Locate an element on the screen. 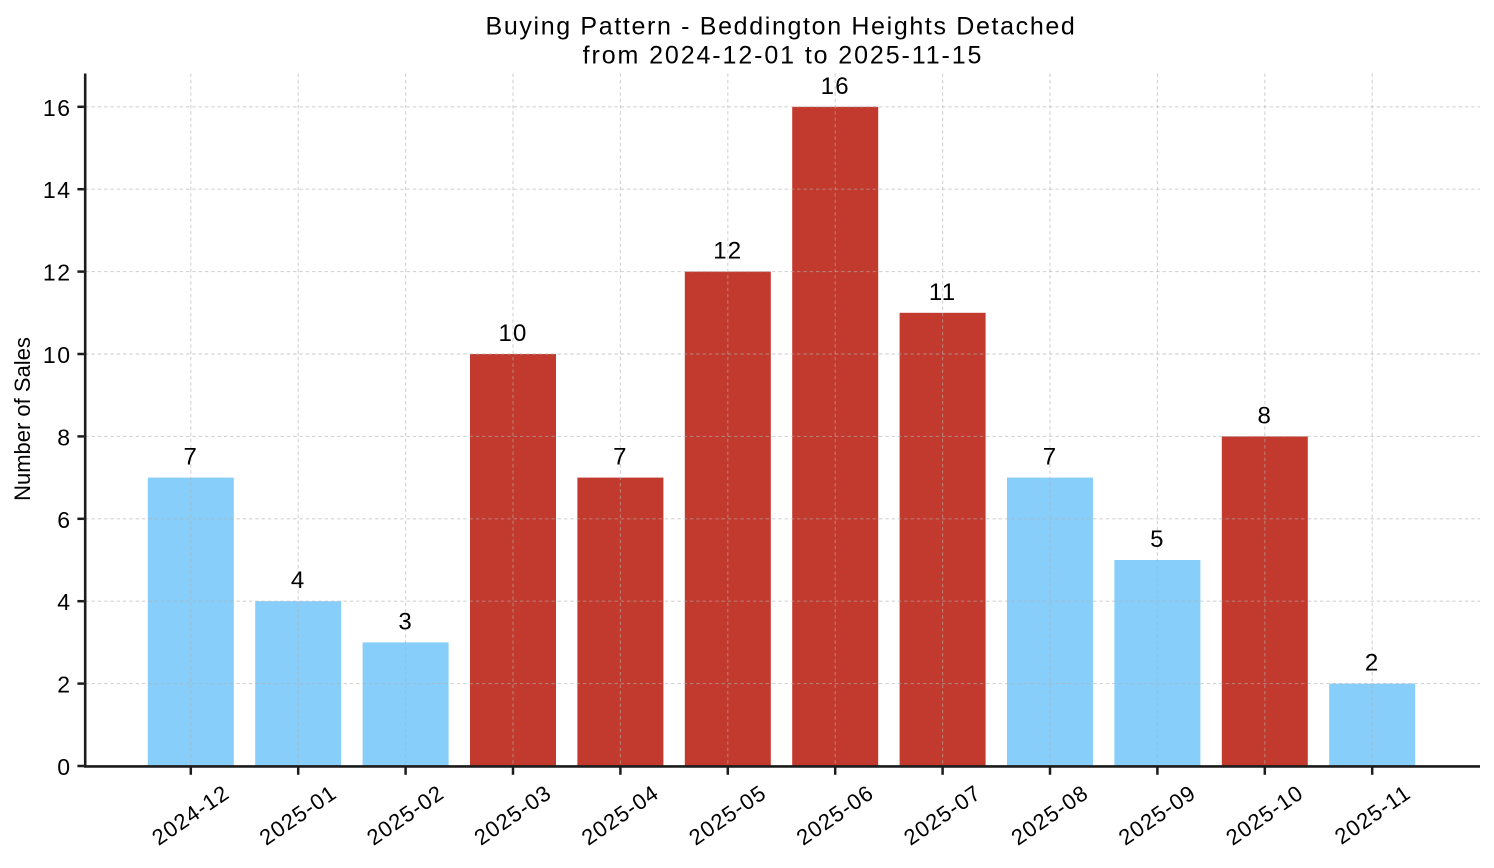 The image size is (1494, 868). svg-text: 11 is located at coordinates (942, 292).